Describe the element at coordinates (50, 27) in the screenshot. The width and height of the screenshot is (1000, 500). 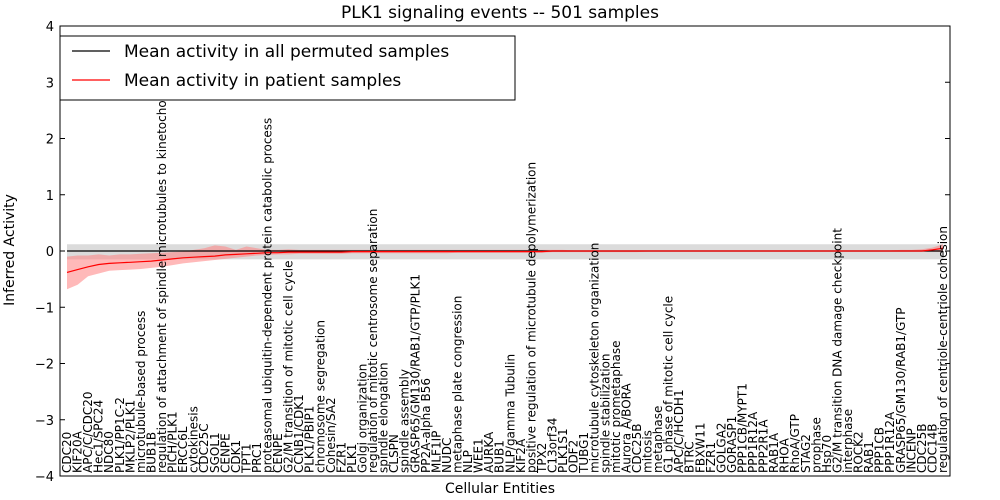
I see `y-tick-label: 4` at that location.